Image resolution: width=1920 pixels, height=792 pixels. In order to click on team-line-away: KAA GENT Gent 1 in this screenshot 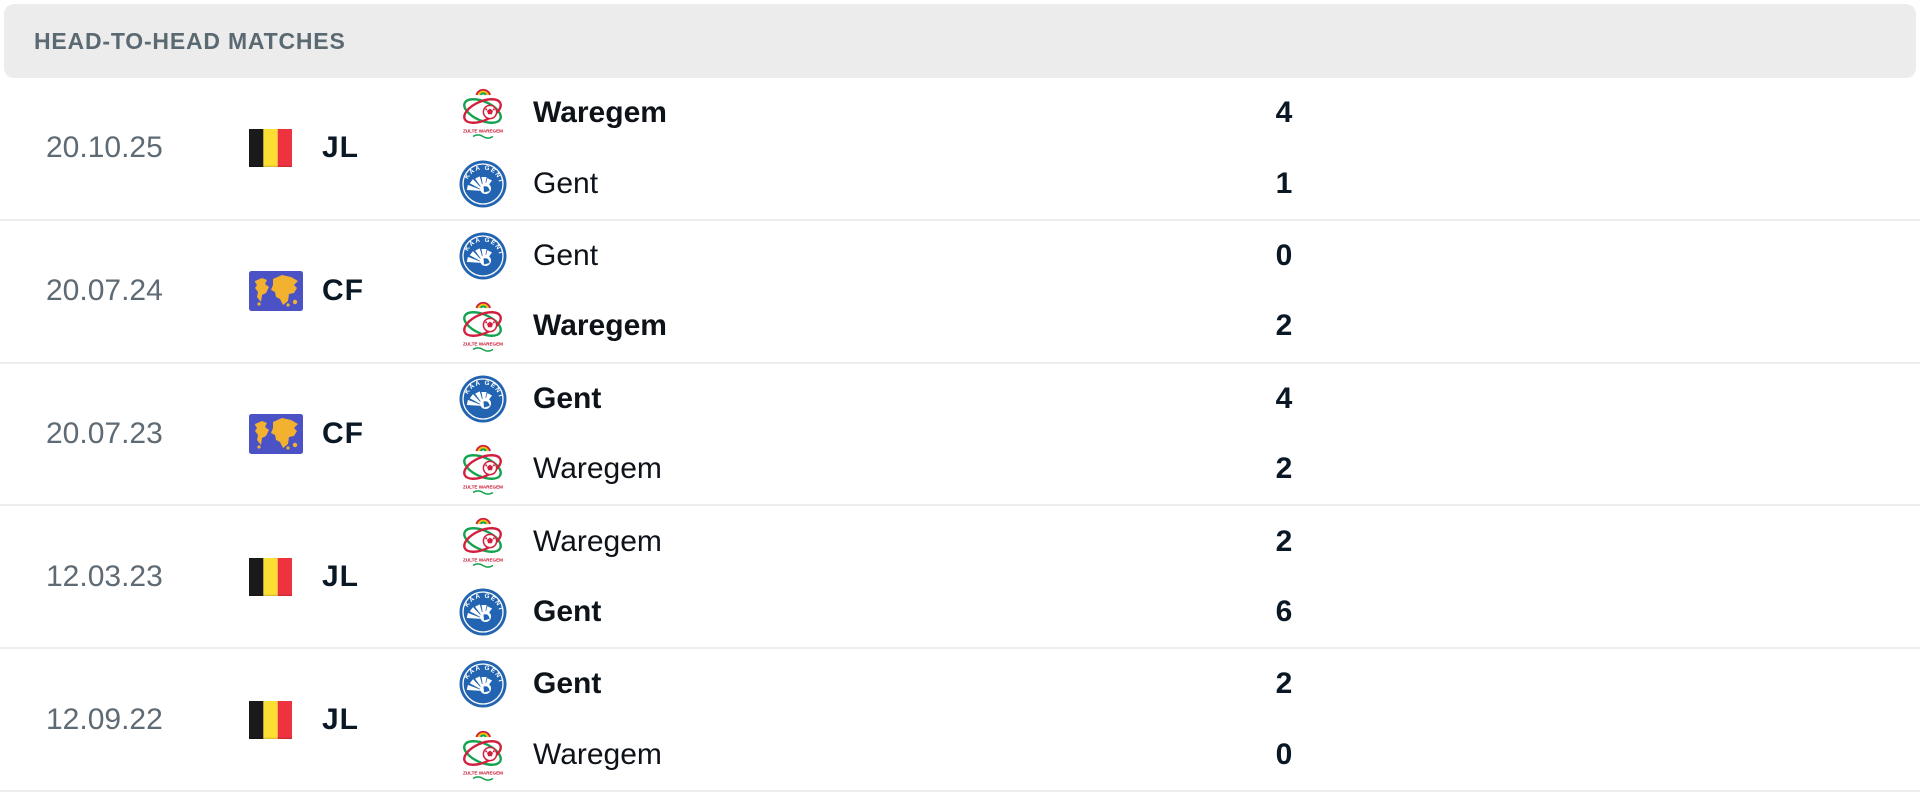, I will do `click(960, 183)`.